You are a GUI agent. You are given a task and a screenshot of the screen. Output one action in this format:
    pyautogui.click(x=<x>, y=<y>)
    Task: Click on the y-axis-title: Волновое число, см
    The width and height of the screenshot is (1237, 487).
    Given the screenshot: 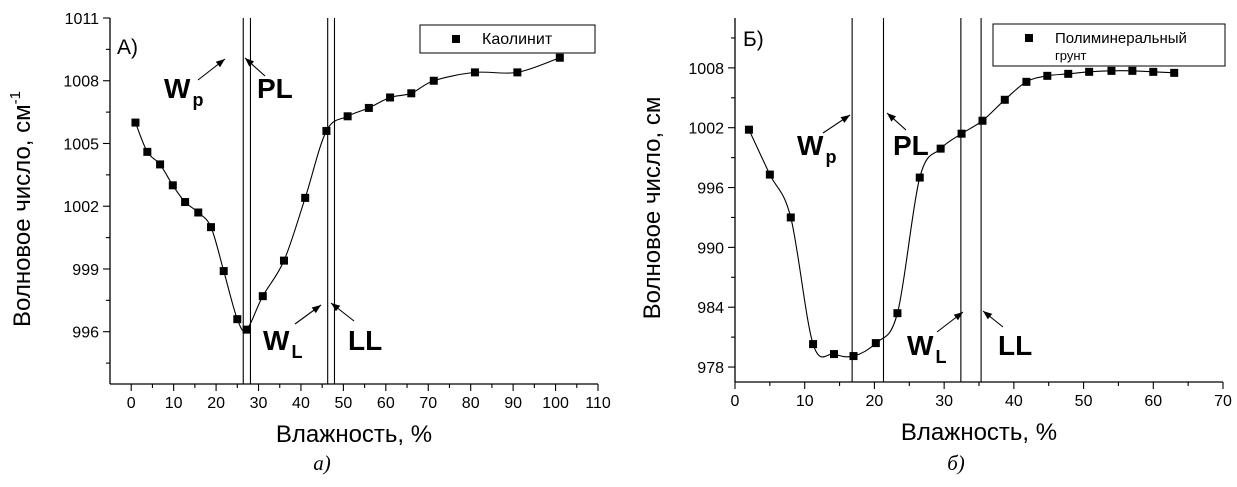 What is the action you would take?
    pyautogui.click(x=652, y=208)
    